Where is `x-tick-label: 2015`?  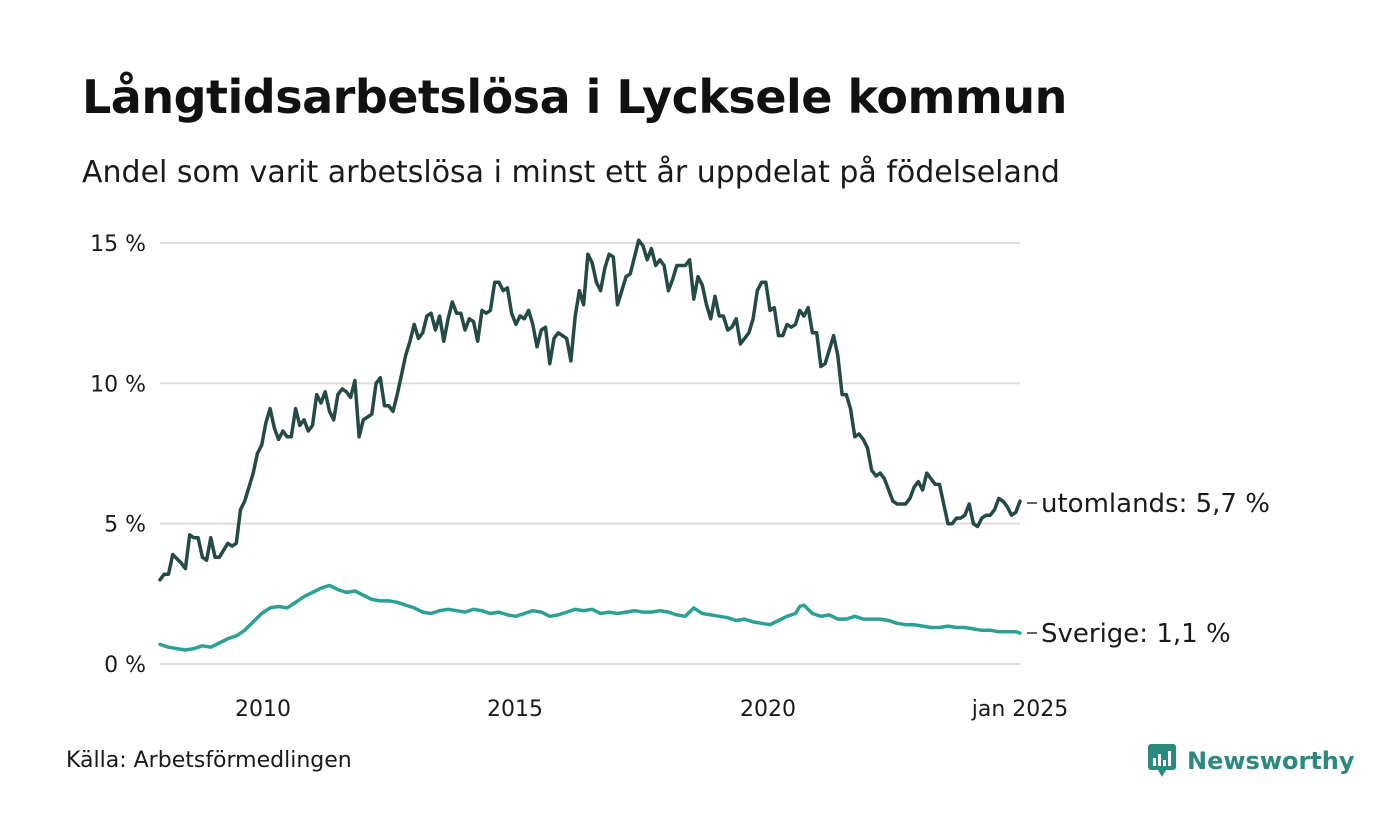 x-tick-label: 2015 is located at coordinates (515, 709).